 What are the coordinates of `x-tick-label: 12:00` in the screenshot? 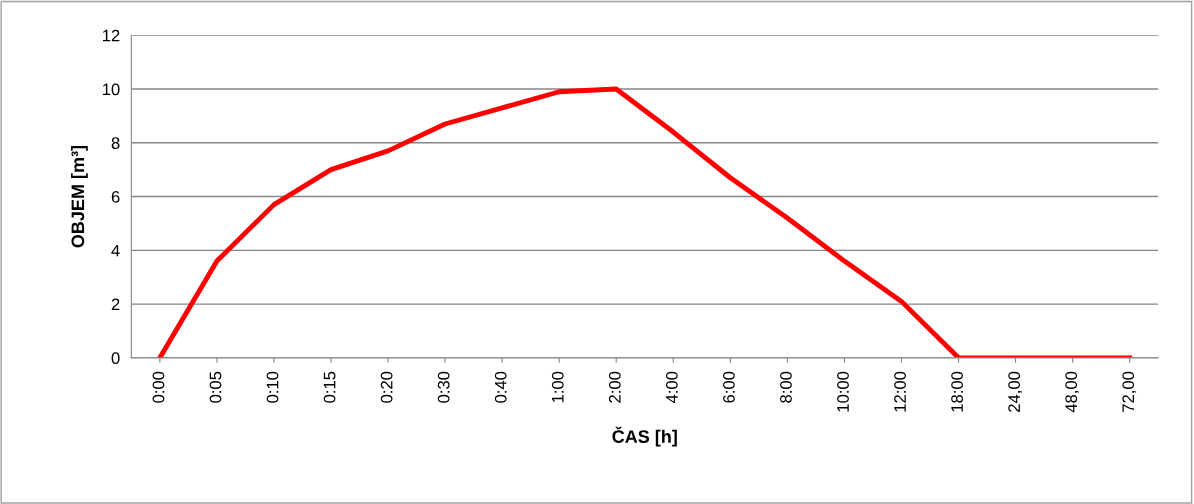 It's located at (900, 391).